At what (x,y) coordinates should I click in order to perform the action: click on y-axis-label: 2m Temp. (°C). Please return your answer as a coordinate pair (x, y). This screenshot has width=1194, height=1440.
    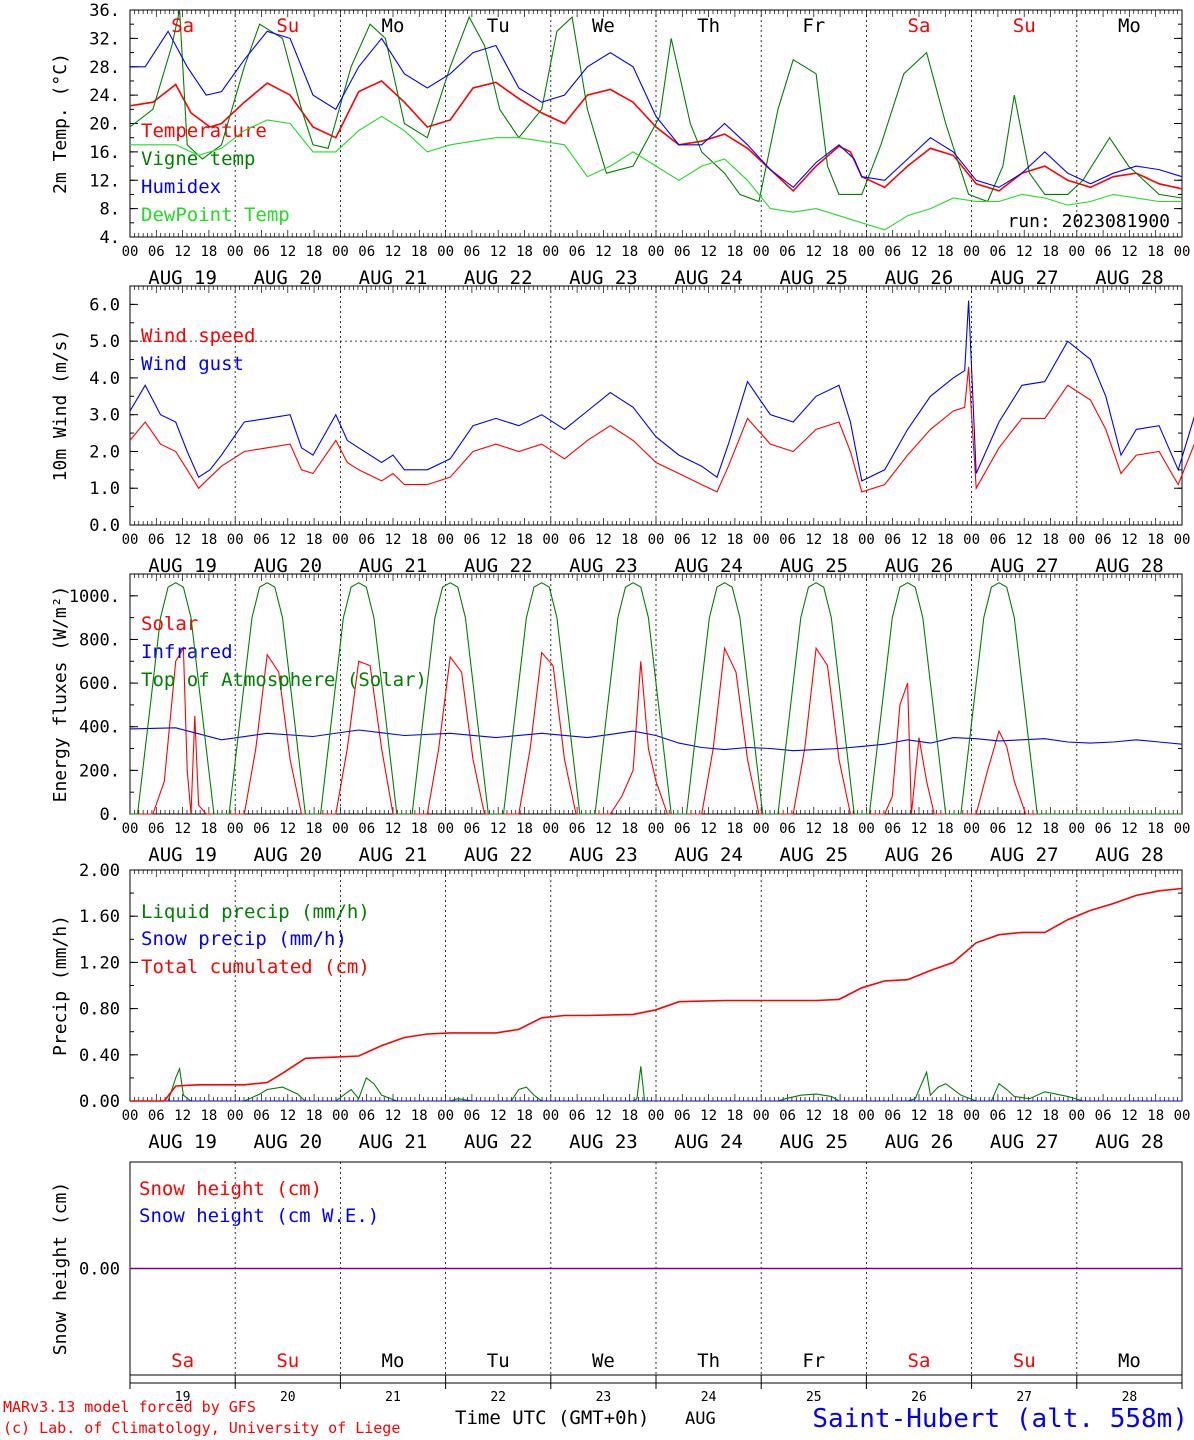
    Looking at the image, I should click on (60, 123).